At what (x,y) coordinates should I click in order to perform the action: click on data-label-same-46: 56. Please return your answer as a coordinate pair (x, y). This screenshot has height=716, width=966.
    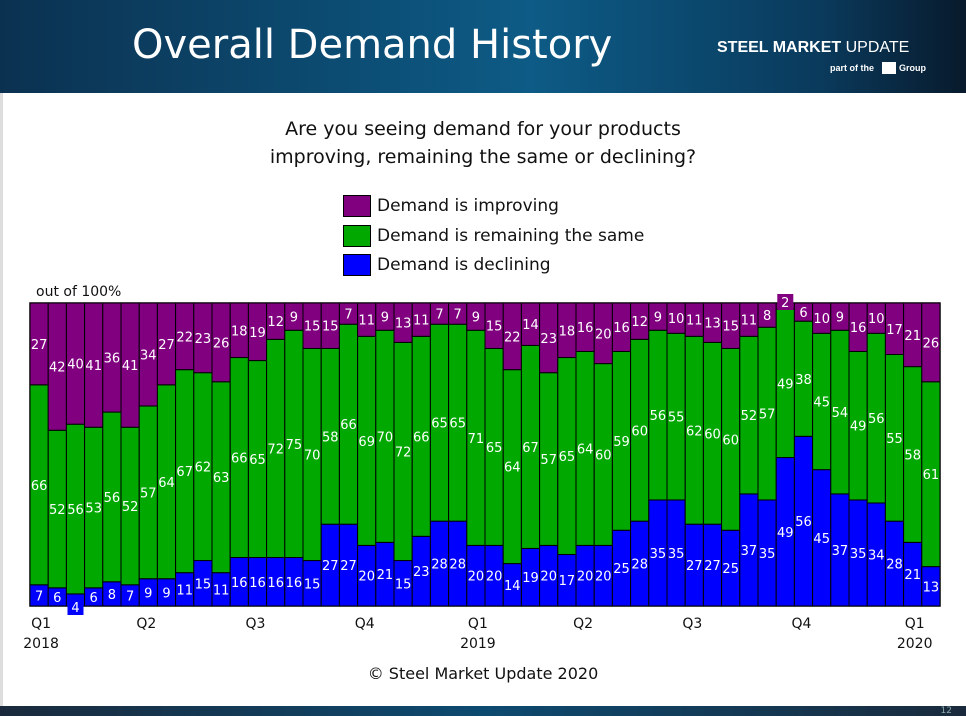
    Looking at the image, I should click on (876, 419).